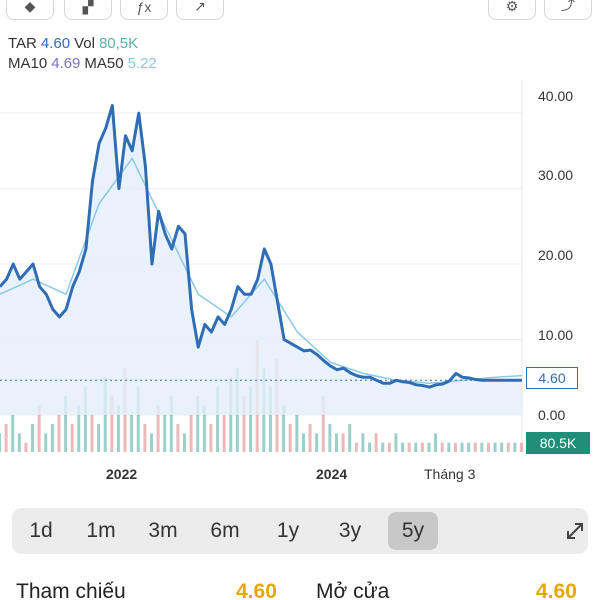  What do you see at coordinates (71, 590) in the screenshot?
I see `ref-price-label: Tham chiếu` at bounding box center [71, 590].